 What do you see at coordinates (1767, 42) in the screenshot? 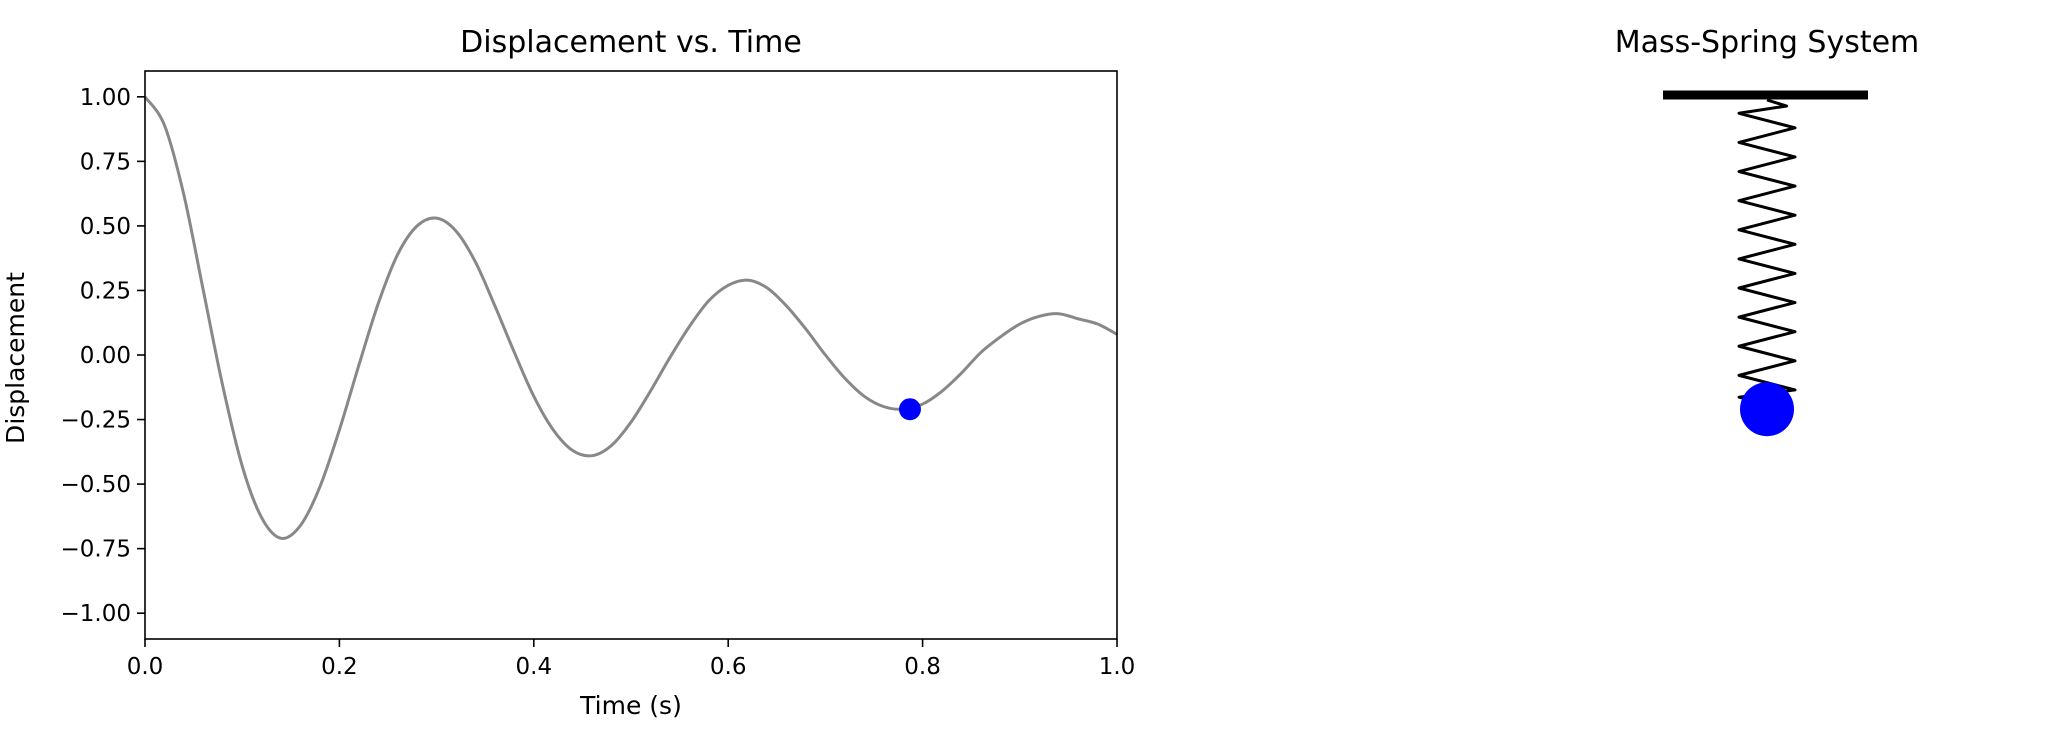
I see `diagram-title: Mass-Spring System` at bounding box center [1767, 42].